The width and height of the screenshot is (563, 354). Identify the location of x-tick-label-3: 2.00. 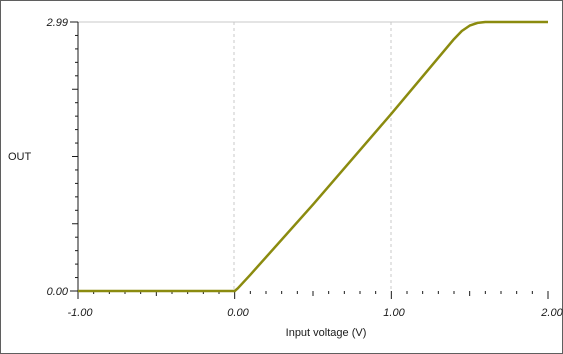
(551, 313).